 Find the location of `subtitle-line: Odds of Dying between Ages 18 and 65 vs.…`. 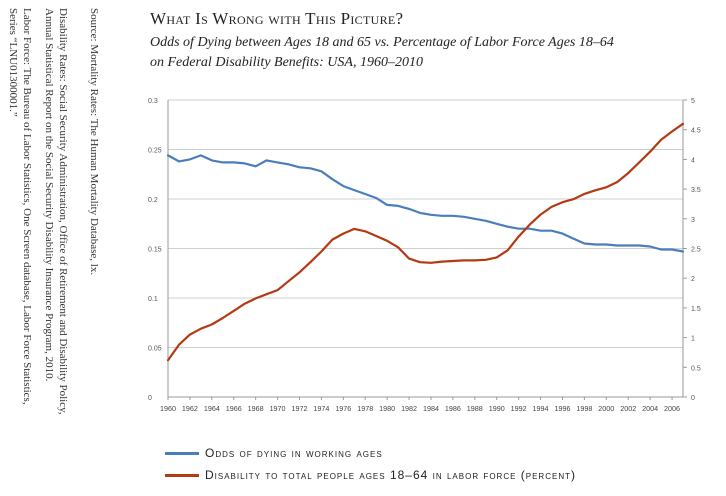

subtitle-line: Odds of Dying between Ages 18 and 65 vs.… is located at coordinates (382, 42).